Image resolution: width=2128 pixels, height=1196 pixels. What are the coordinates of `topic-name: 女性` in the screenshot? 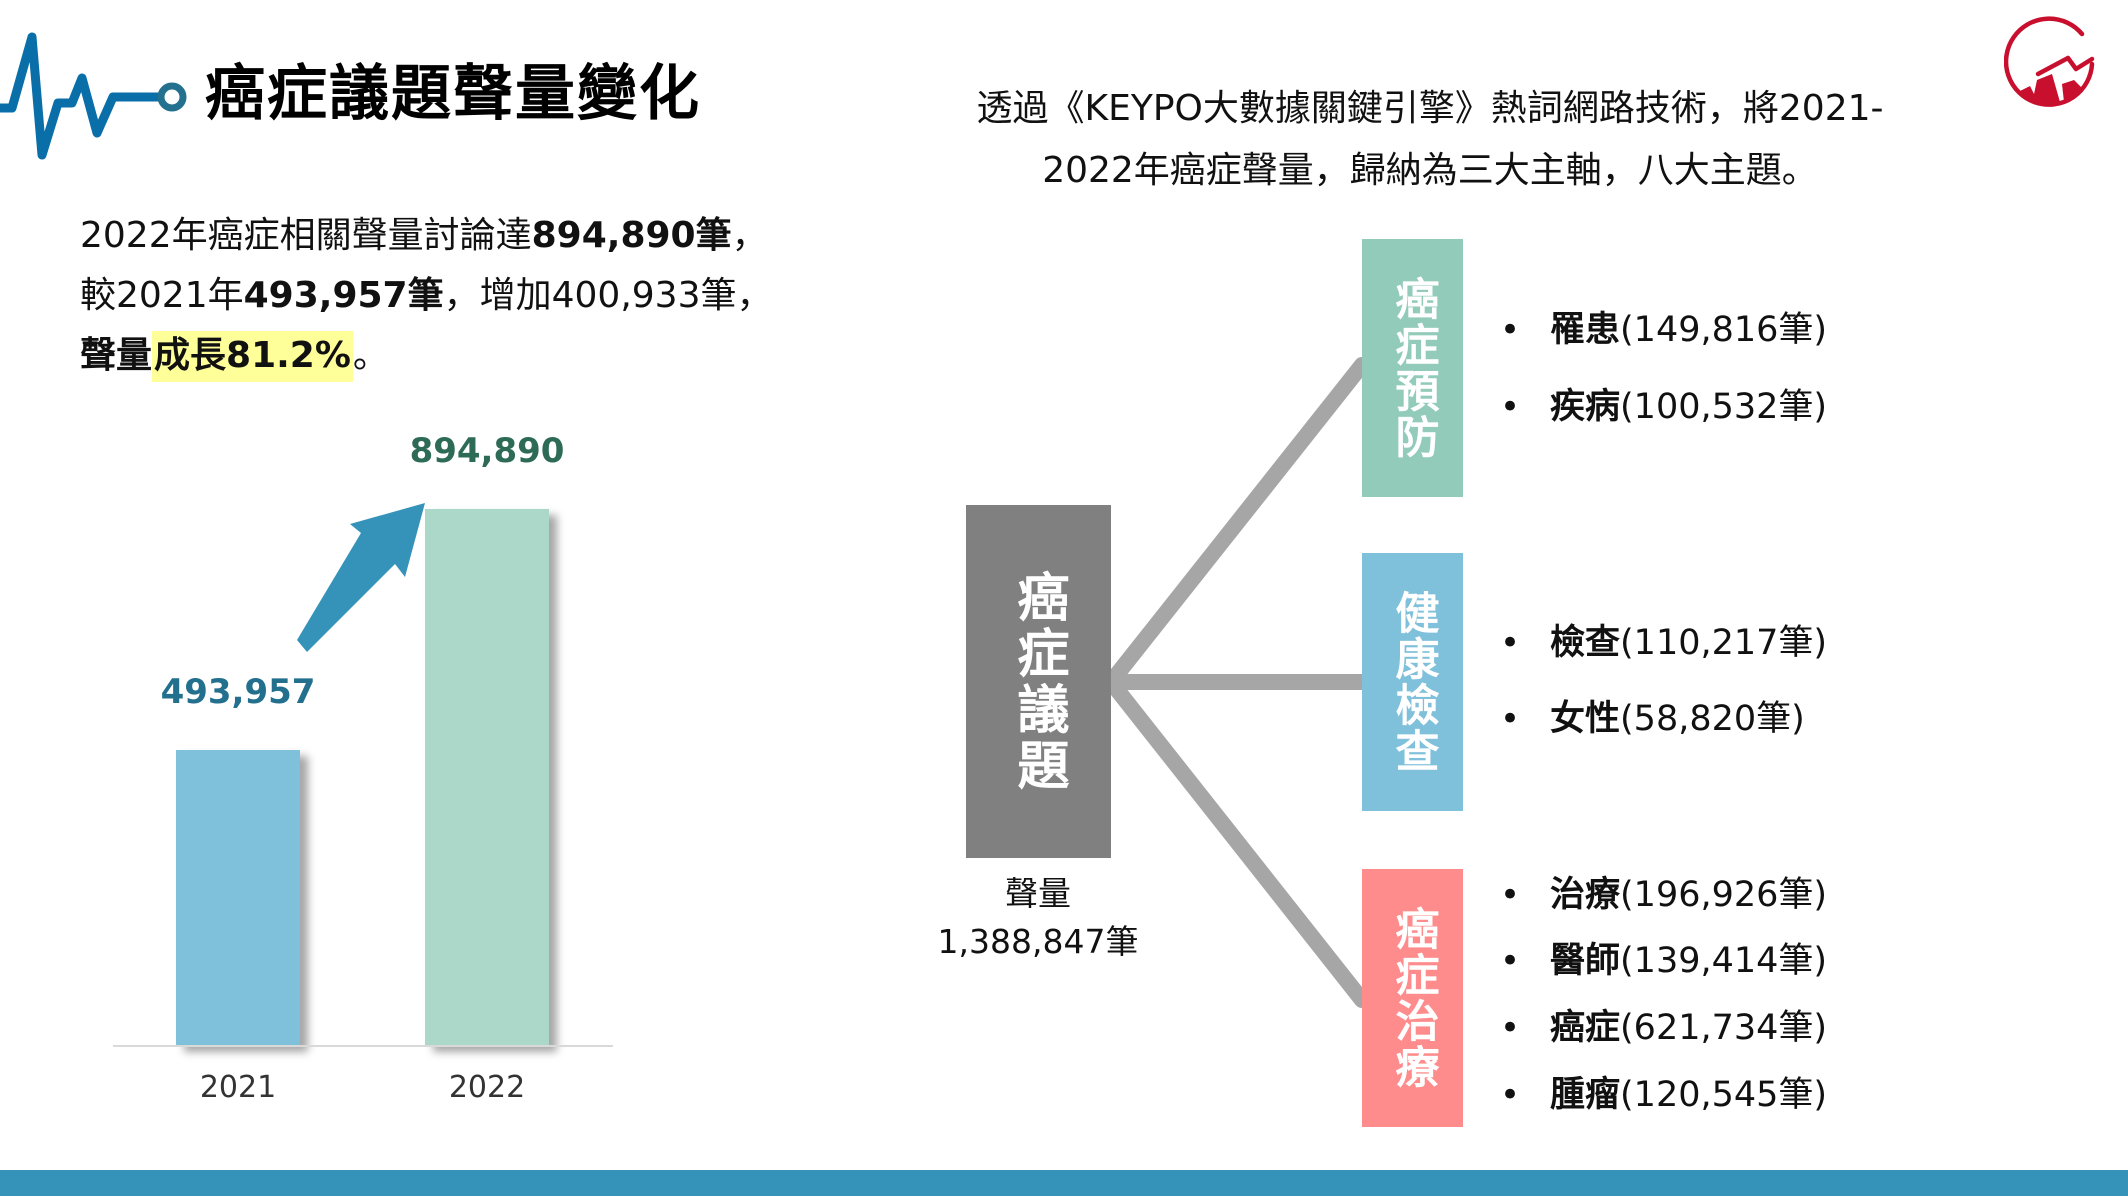 It's located at (1585, 719).